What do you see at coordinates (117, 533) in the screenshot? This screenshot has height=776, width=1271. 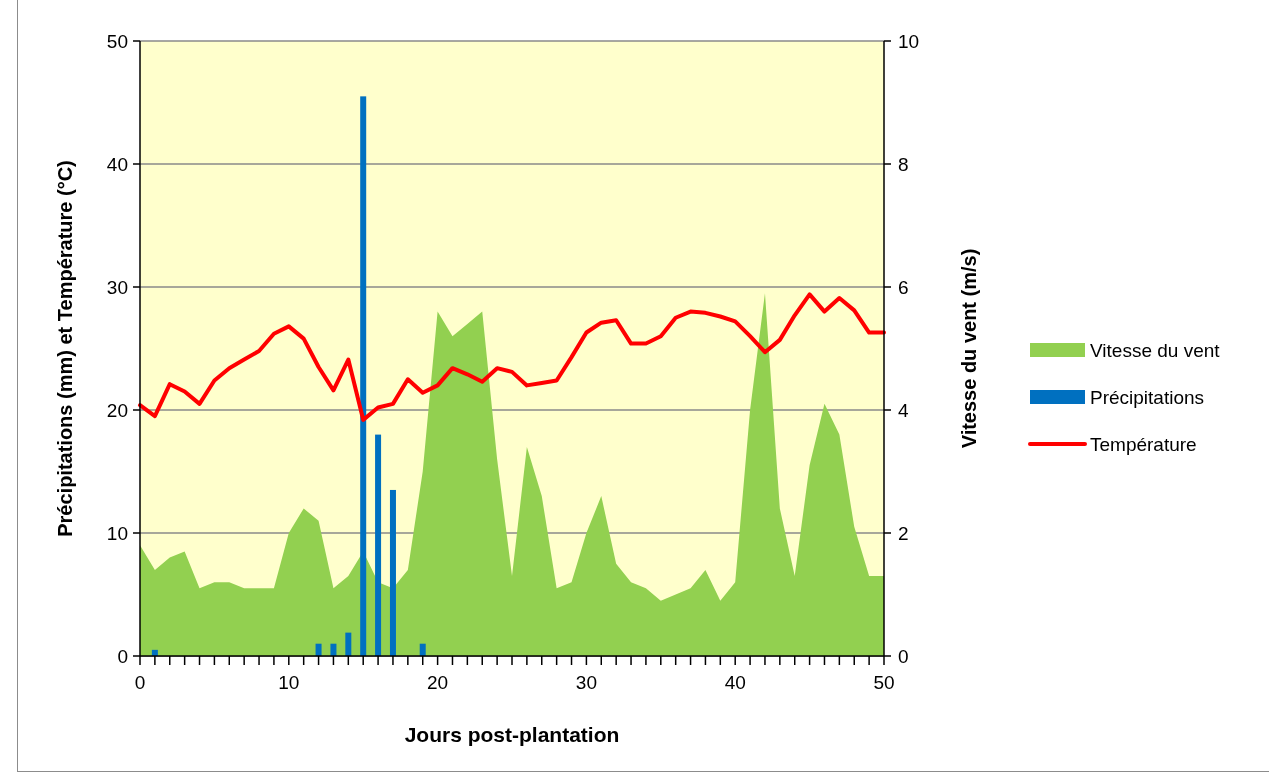 I see `y-tick-label: 10` at bounding box center [117, 533].